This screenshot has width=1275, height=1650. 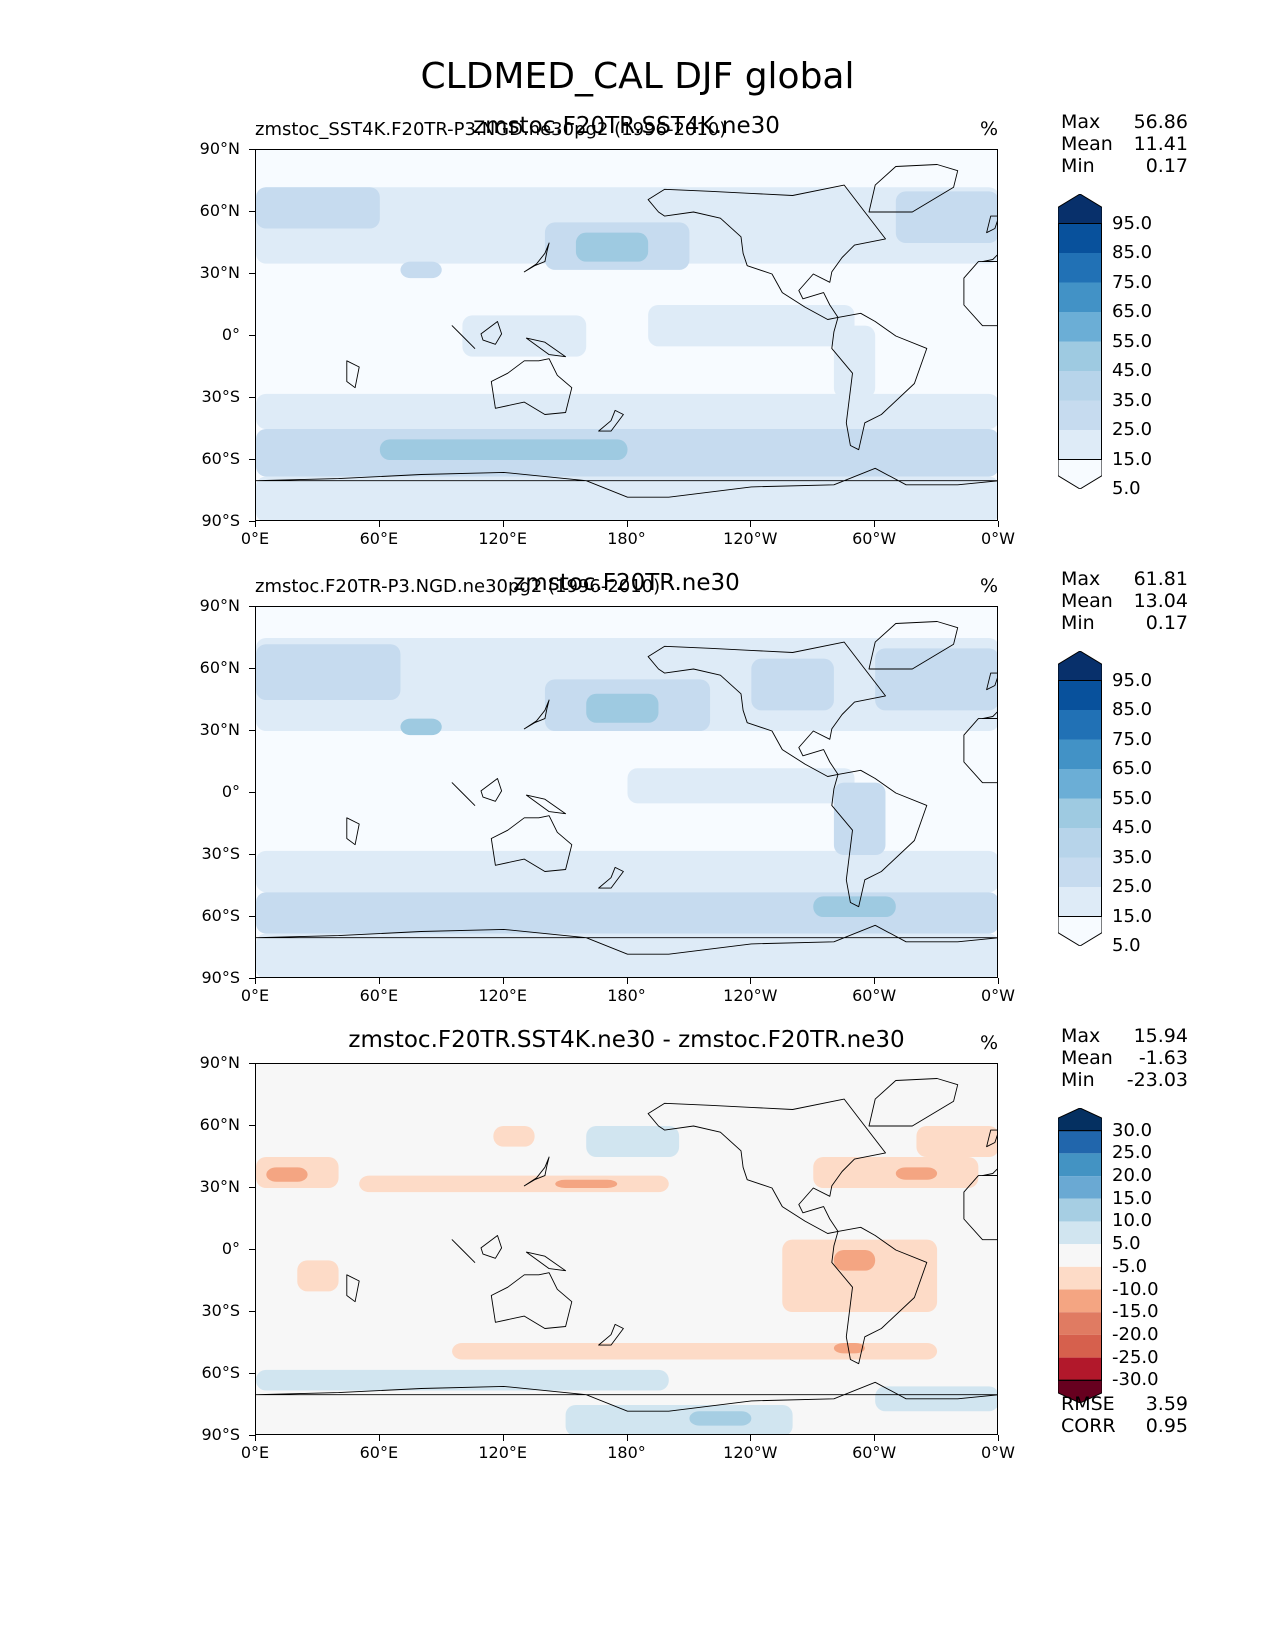 I want to click on y-tick-label: 60°N, so click(x=219, y=210).